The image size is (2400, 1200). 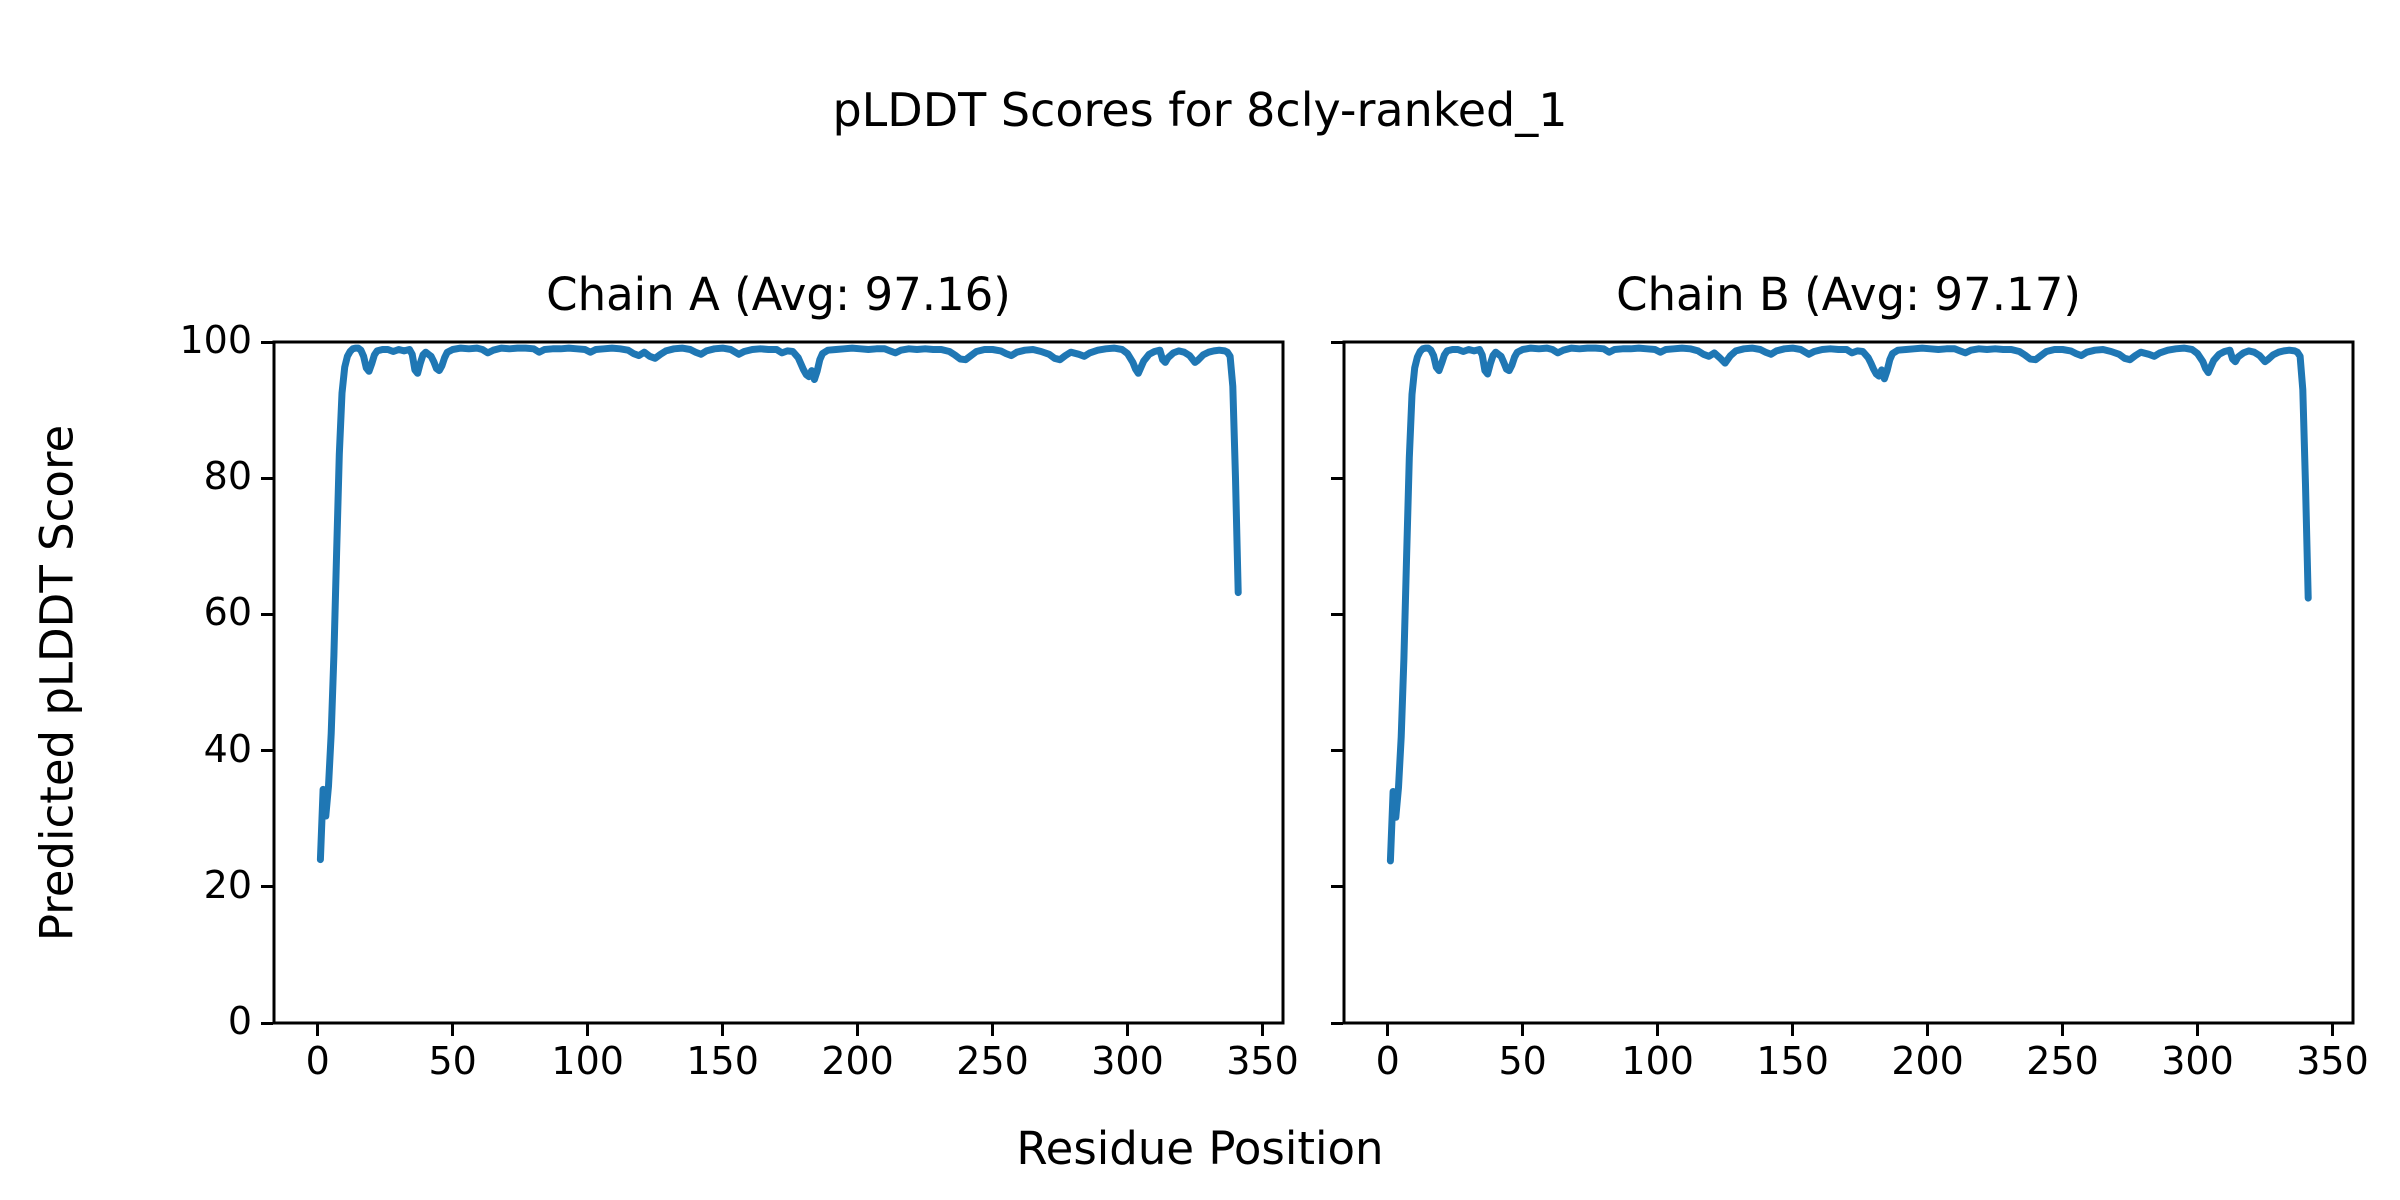 I want to click on y-tick-label: 60, so click(x=227, y=612).